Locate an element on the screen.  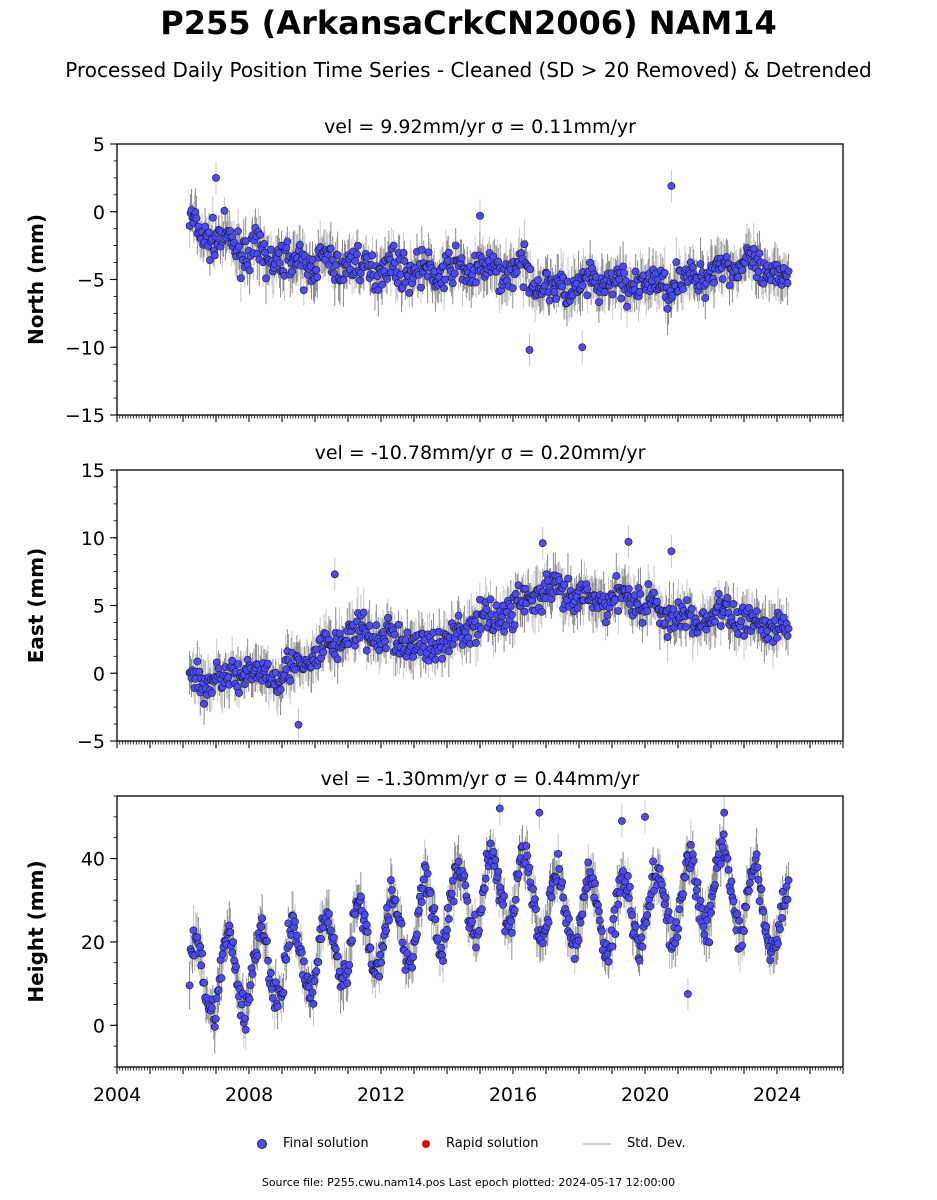
x-tick-label: 2004 is located at coordinates (117, 1095).